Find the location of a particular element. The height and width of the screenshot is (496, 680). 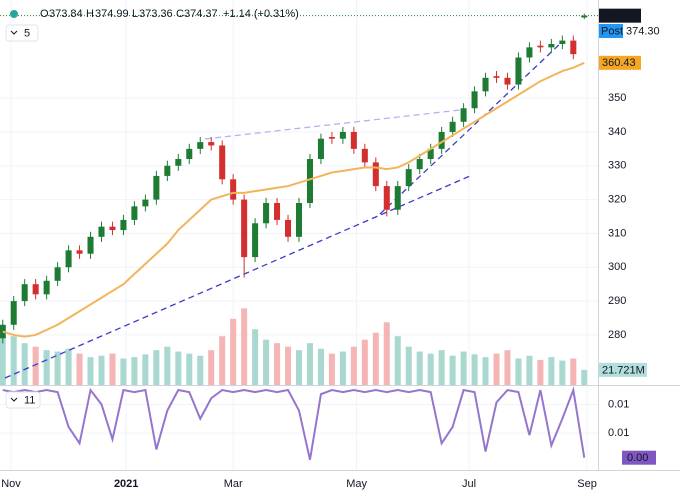

x-tick-label: May is located at coordinates (356, 484).